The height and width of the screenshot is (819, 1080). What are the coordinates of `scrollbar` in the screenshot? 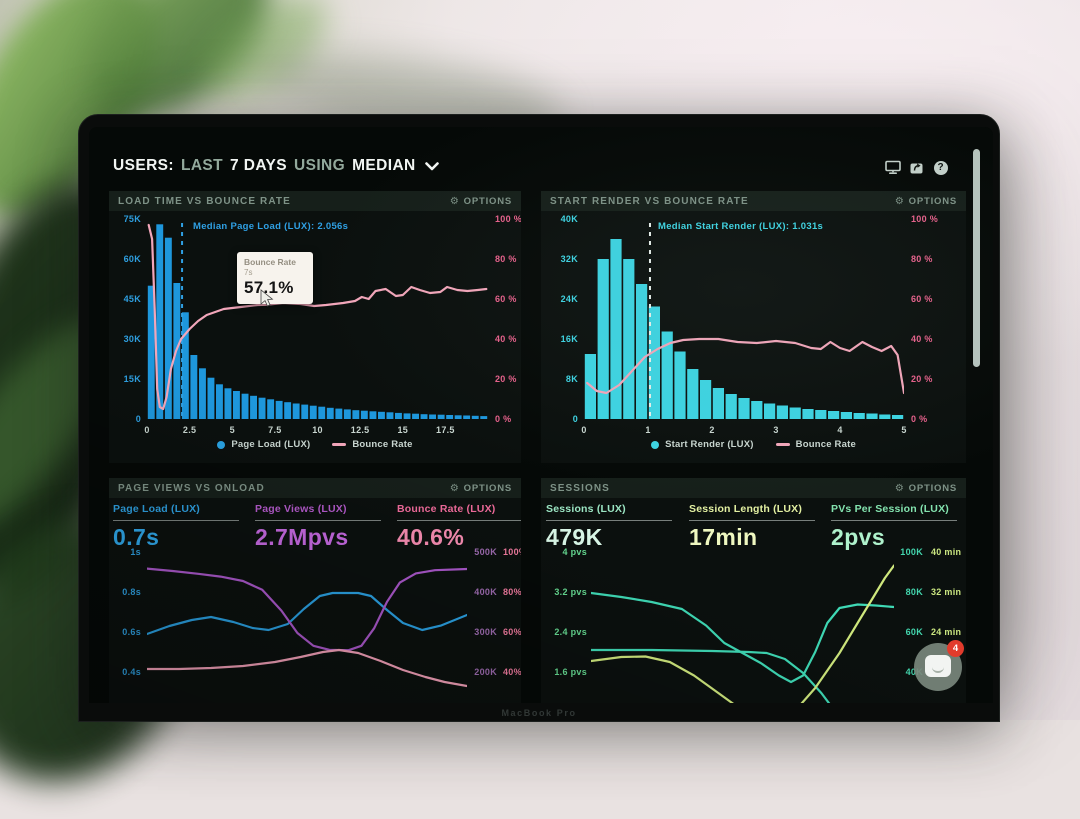 It's located at (976, 258).